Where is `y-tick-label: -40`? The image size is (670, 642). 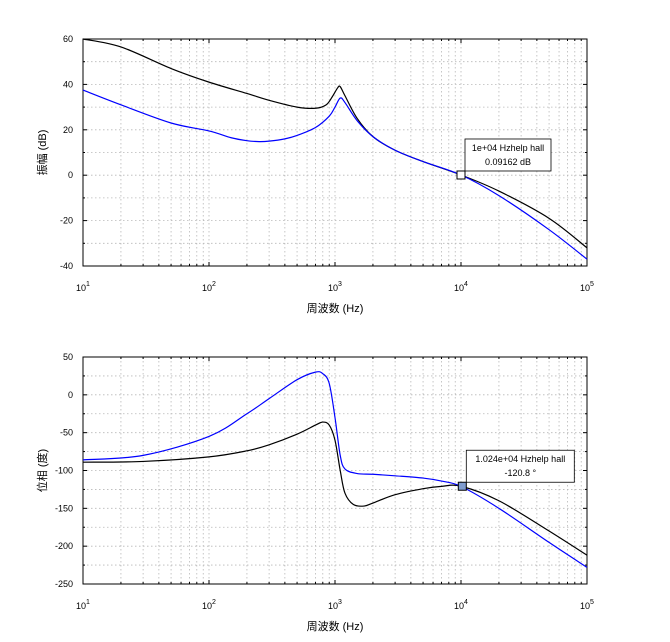
y-tick-label: -40 is located at coordinates (66, 266).